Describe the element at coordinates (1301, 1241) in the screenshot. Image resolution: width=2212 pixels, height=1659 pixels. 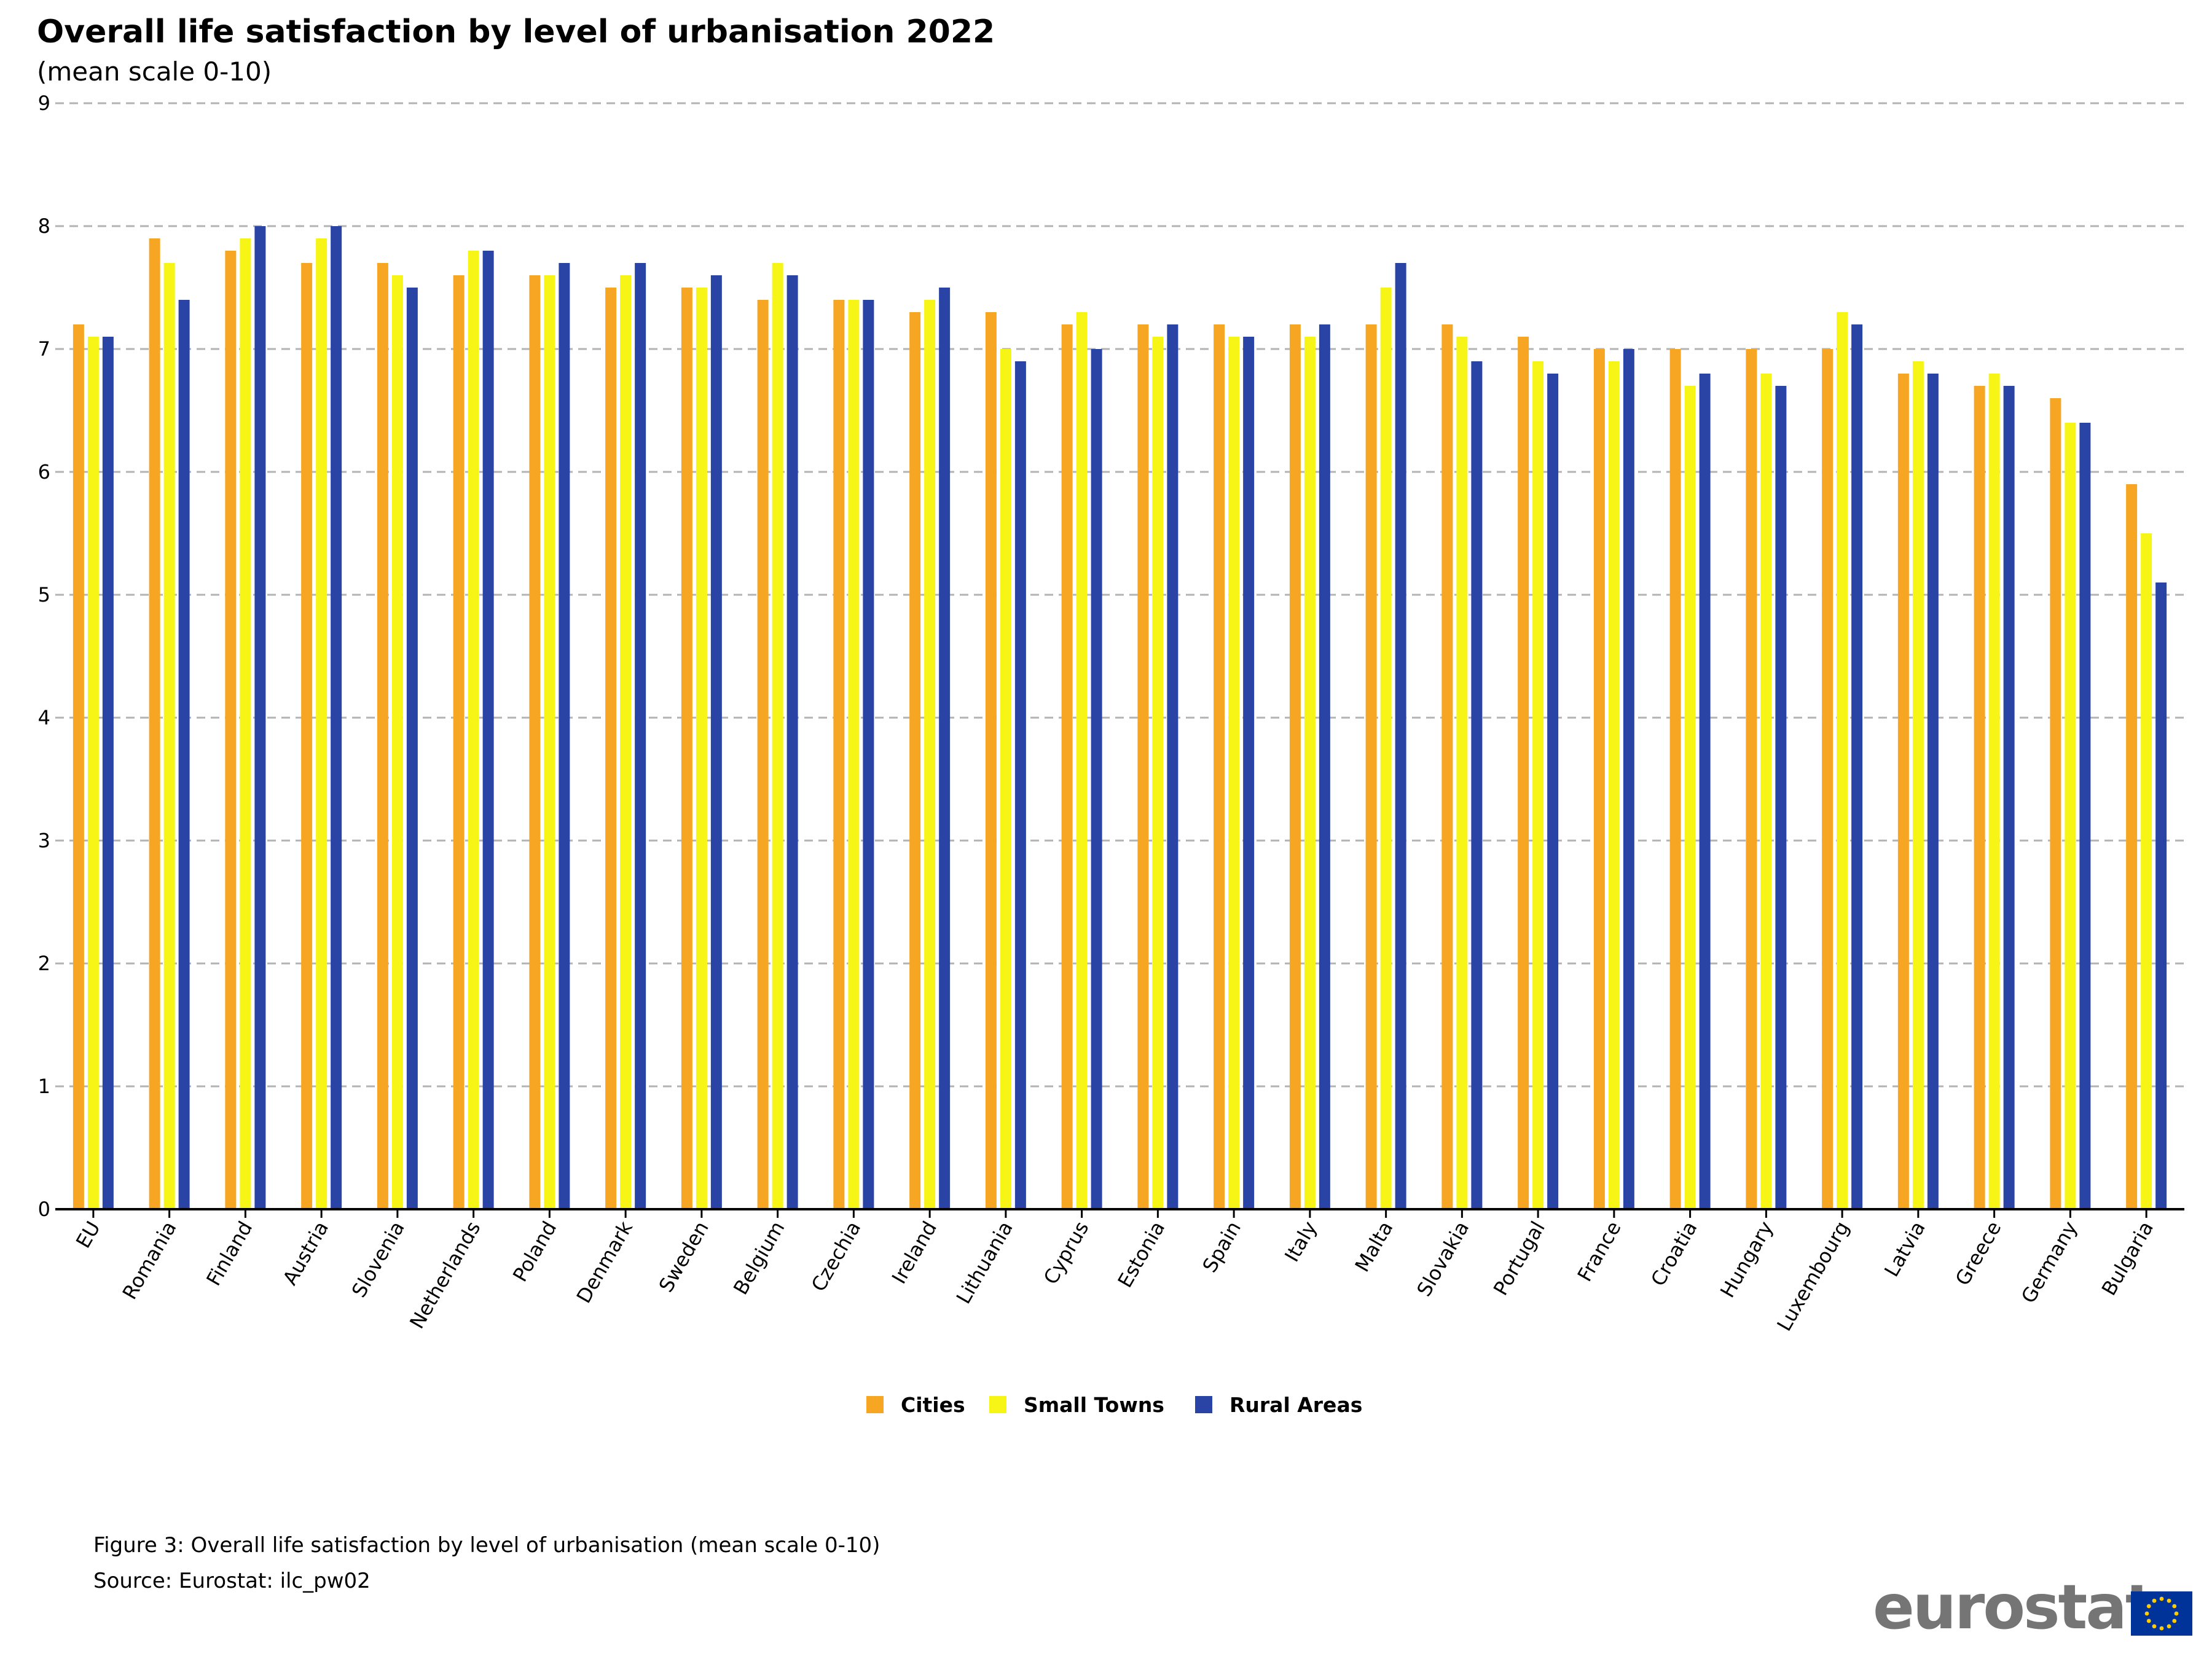
I see `x-tick-label: Italy` at that location.